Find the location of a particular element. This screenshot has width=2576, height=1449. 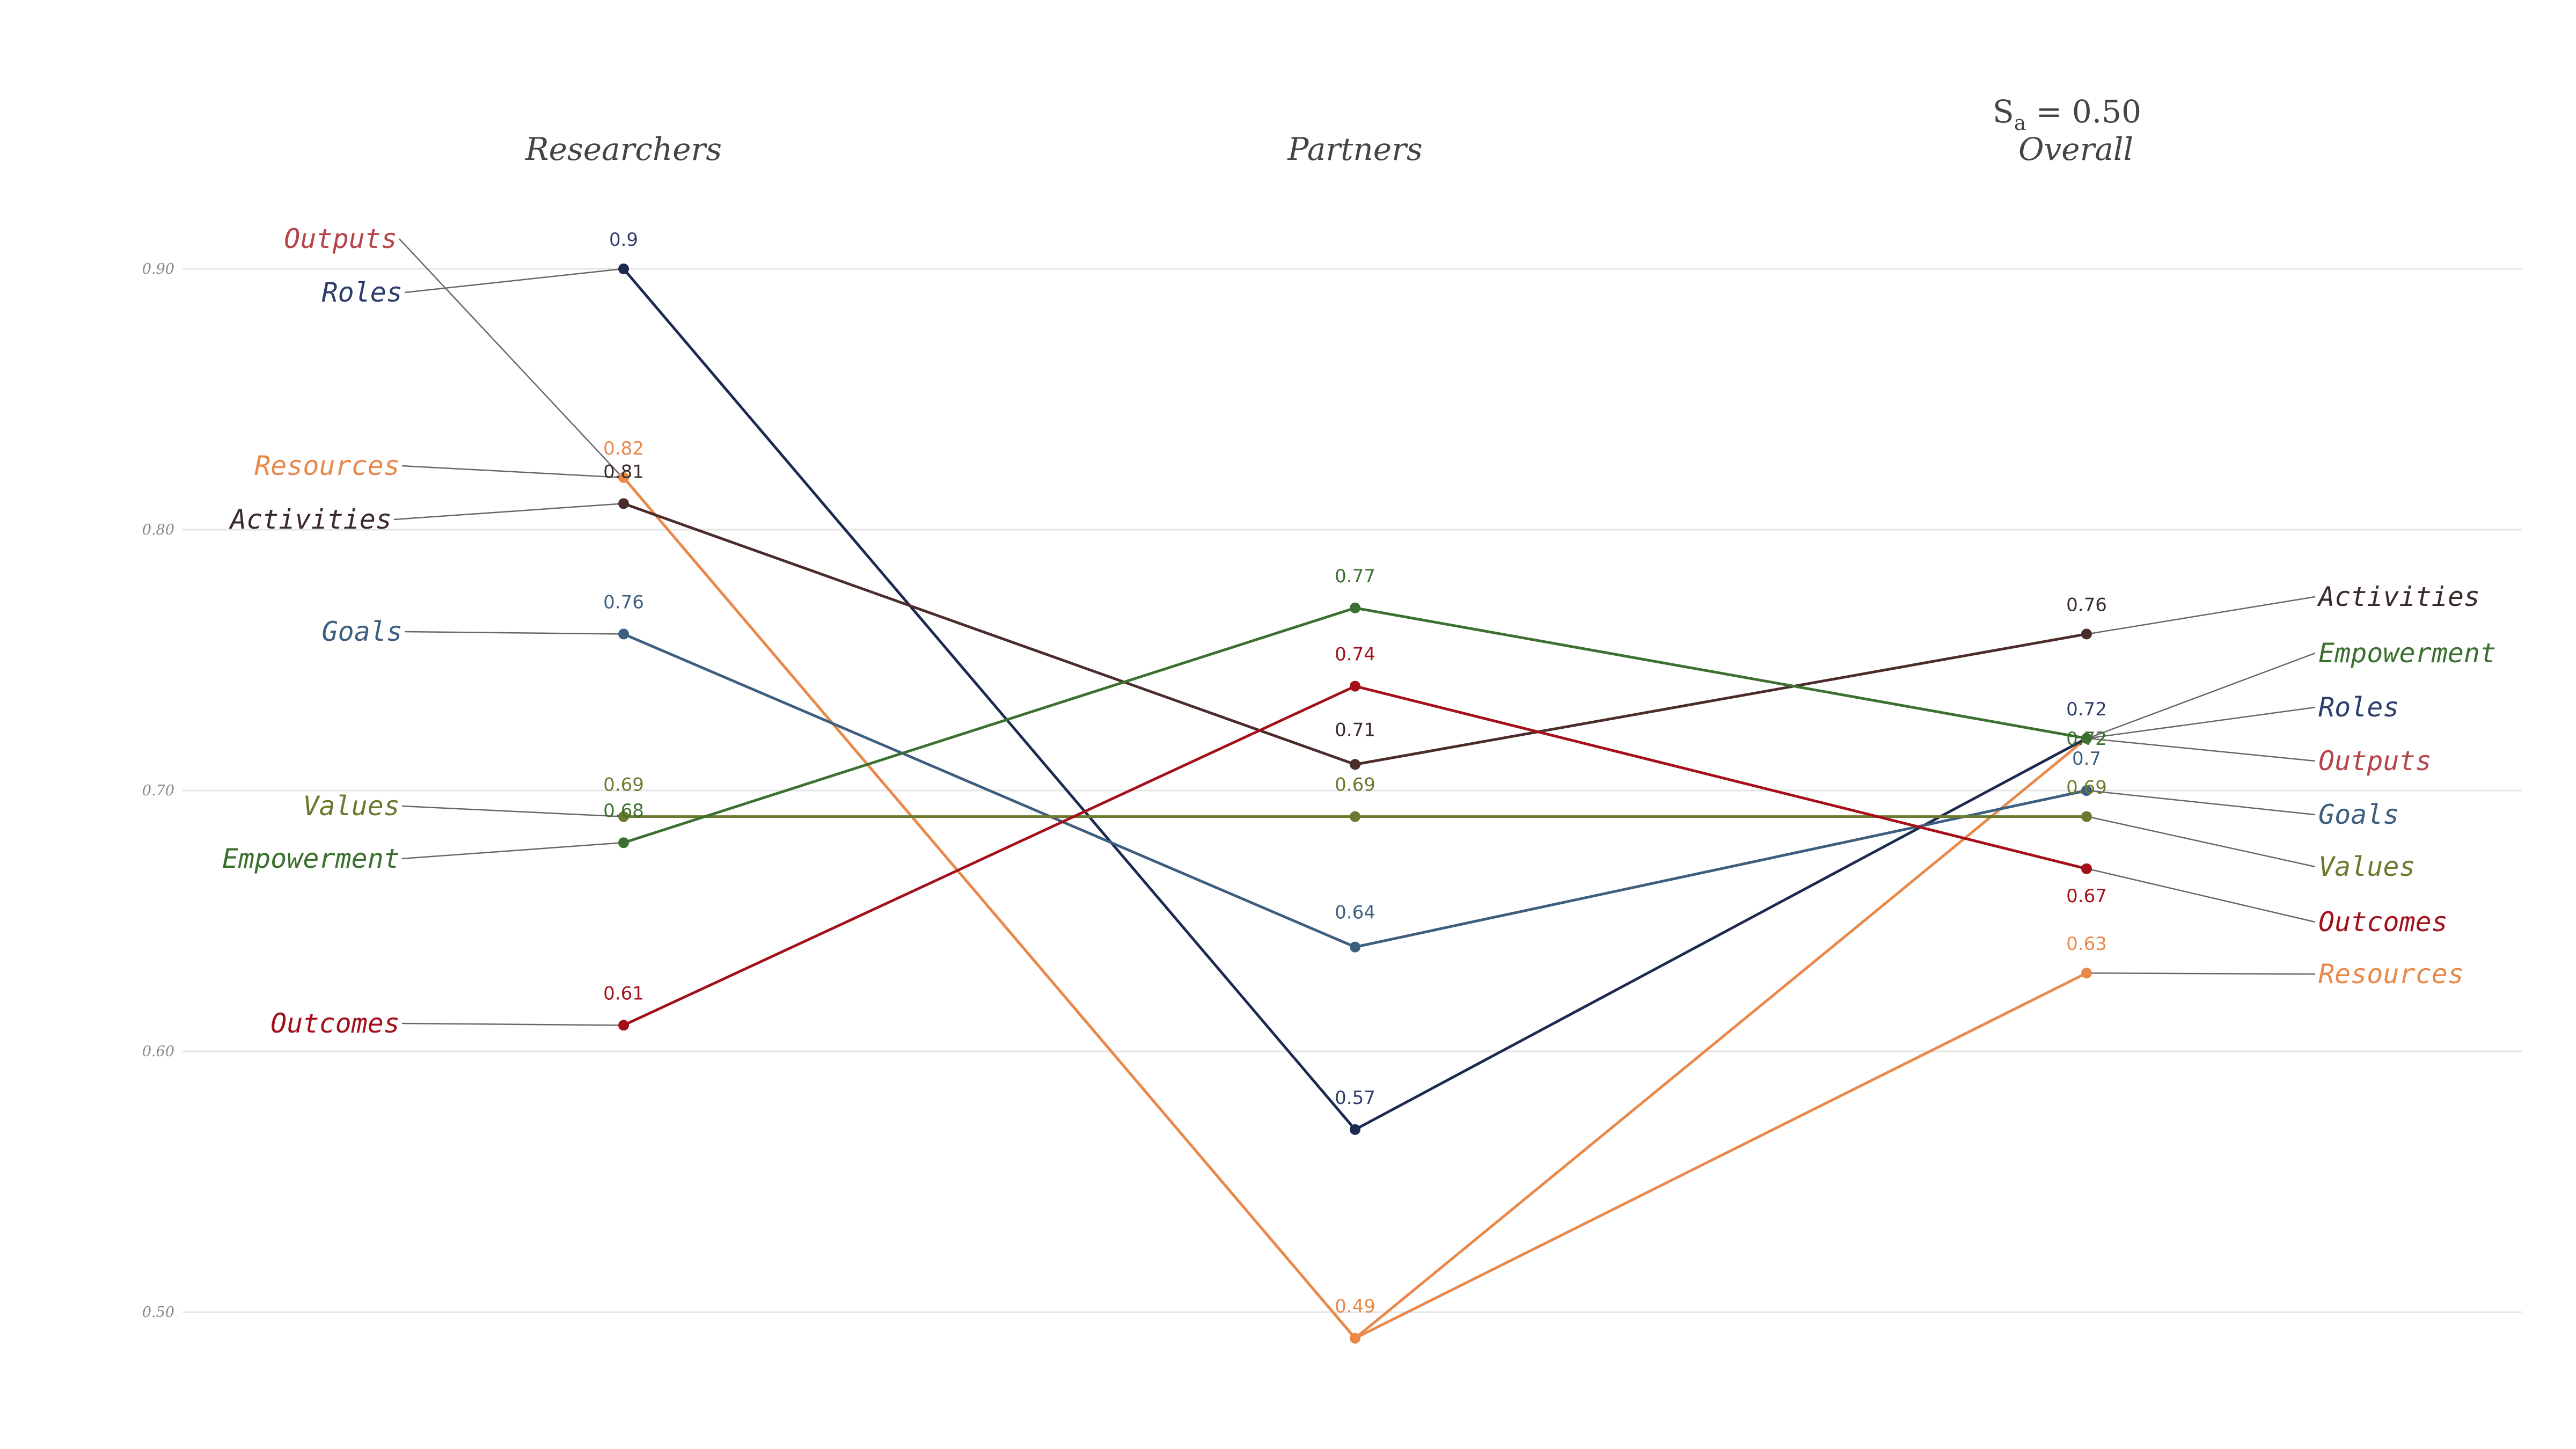

value-label: 0.71 is located at coordinates (1355, 730).